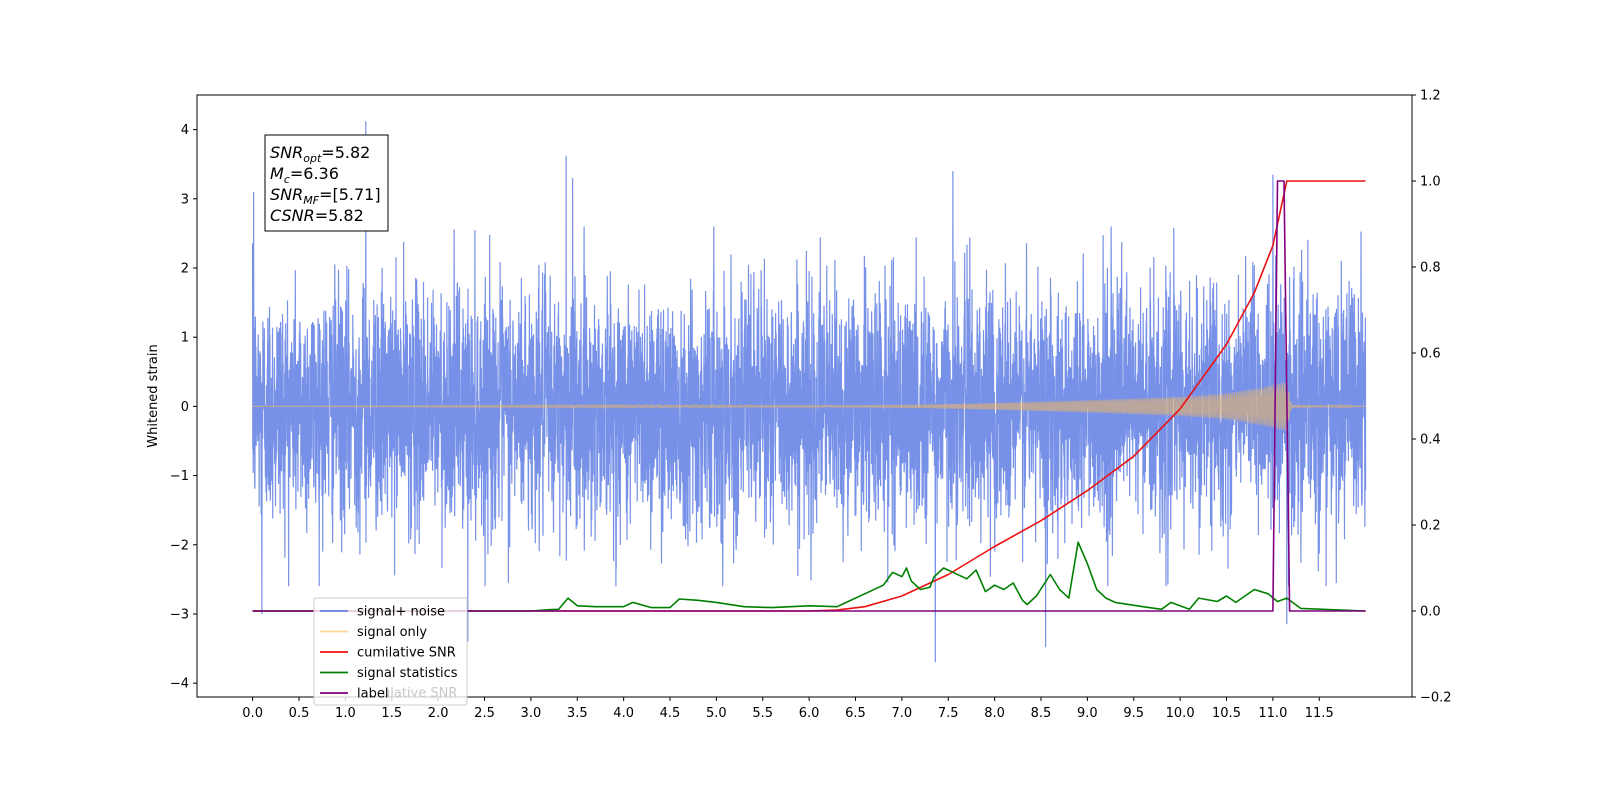 The height and width of the screenshot is (800, 1600). Describe the element at coordinates (948, 713) in the screenshot. I see `x-tick-label: 7.5` at that location.